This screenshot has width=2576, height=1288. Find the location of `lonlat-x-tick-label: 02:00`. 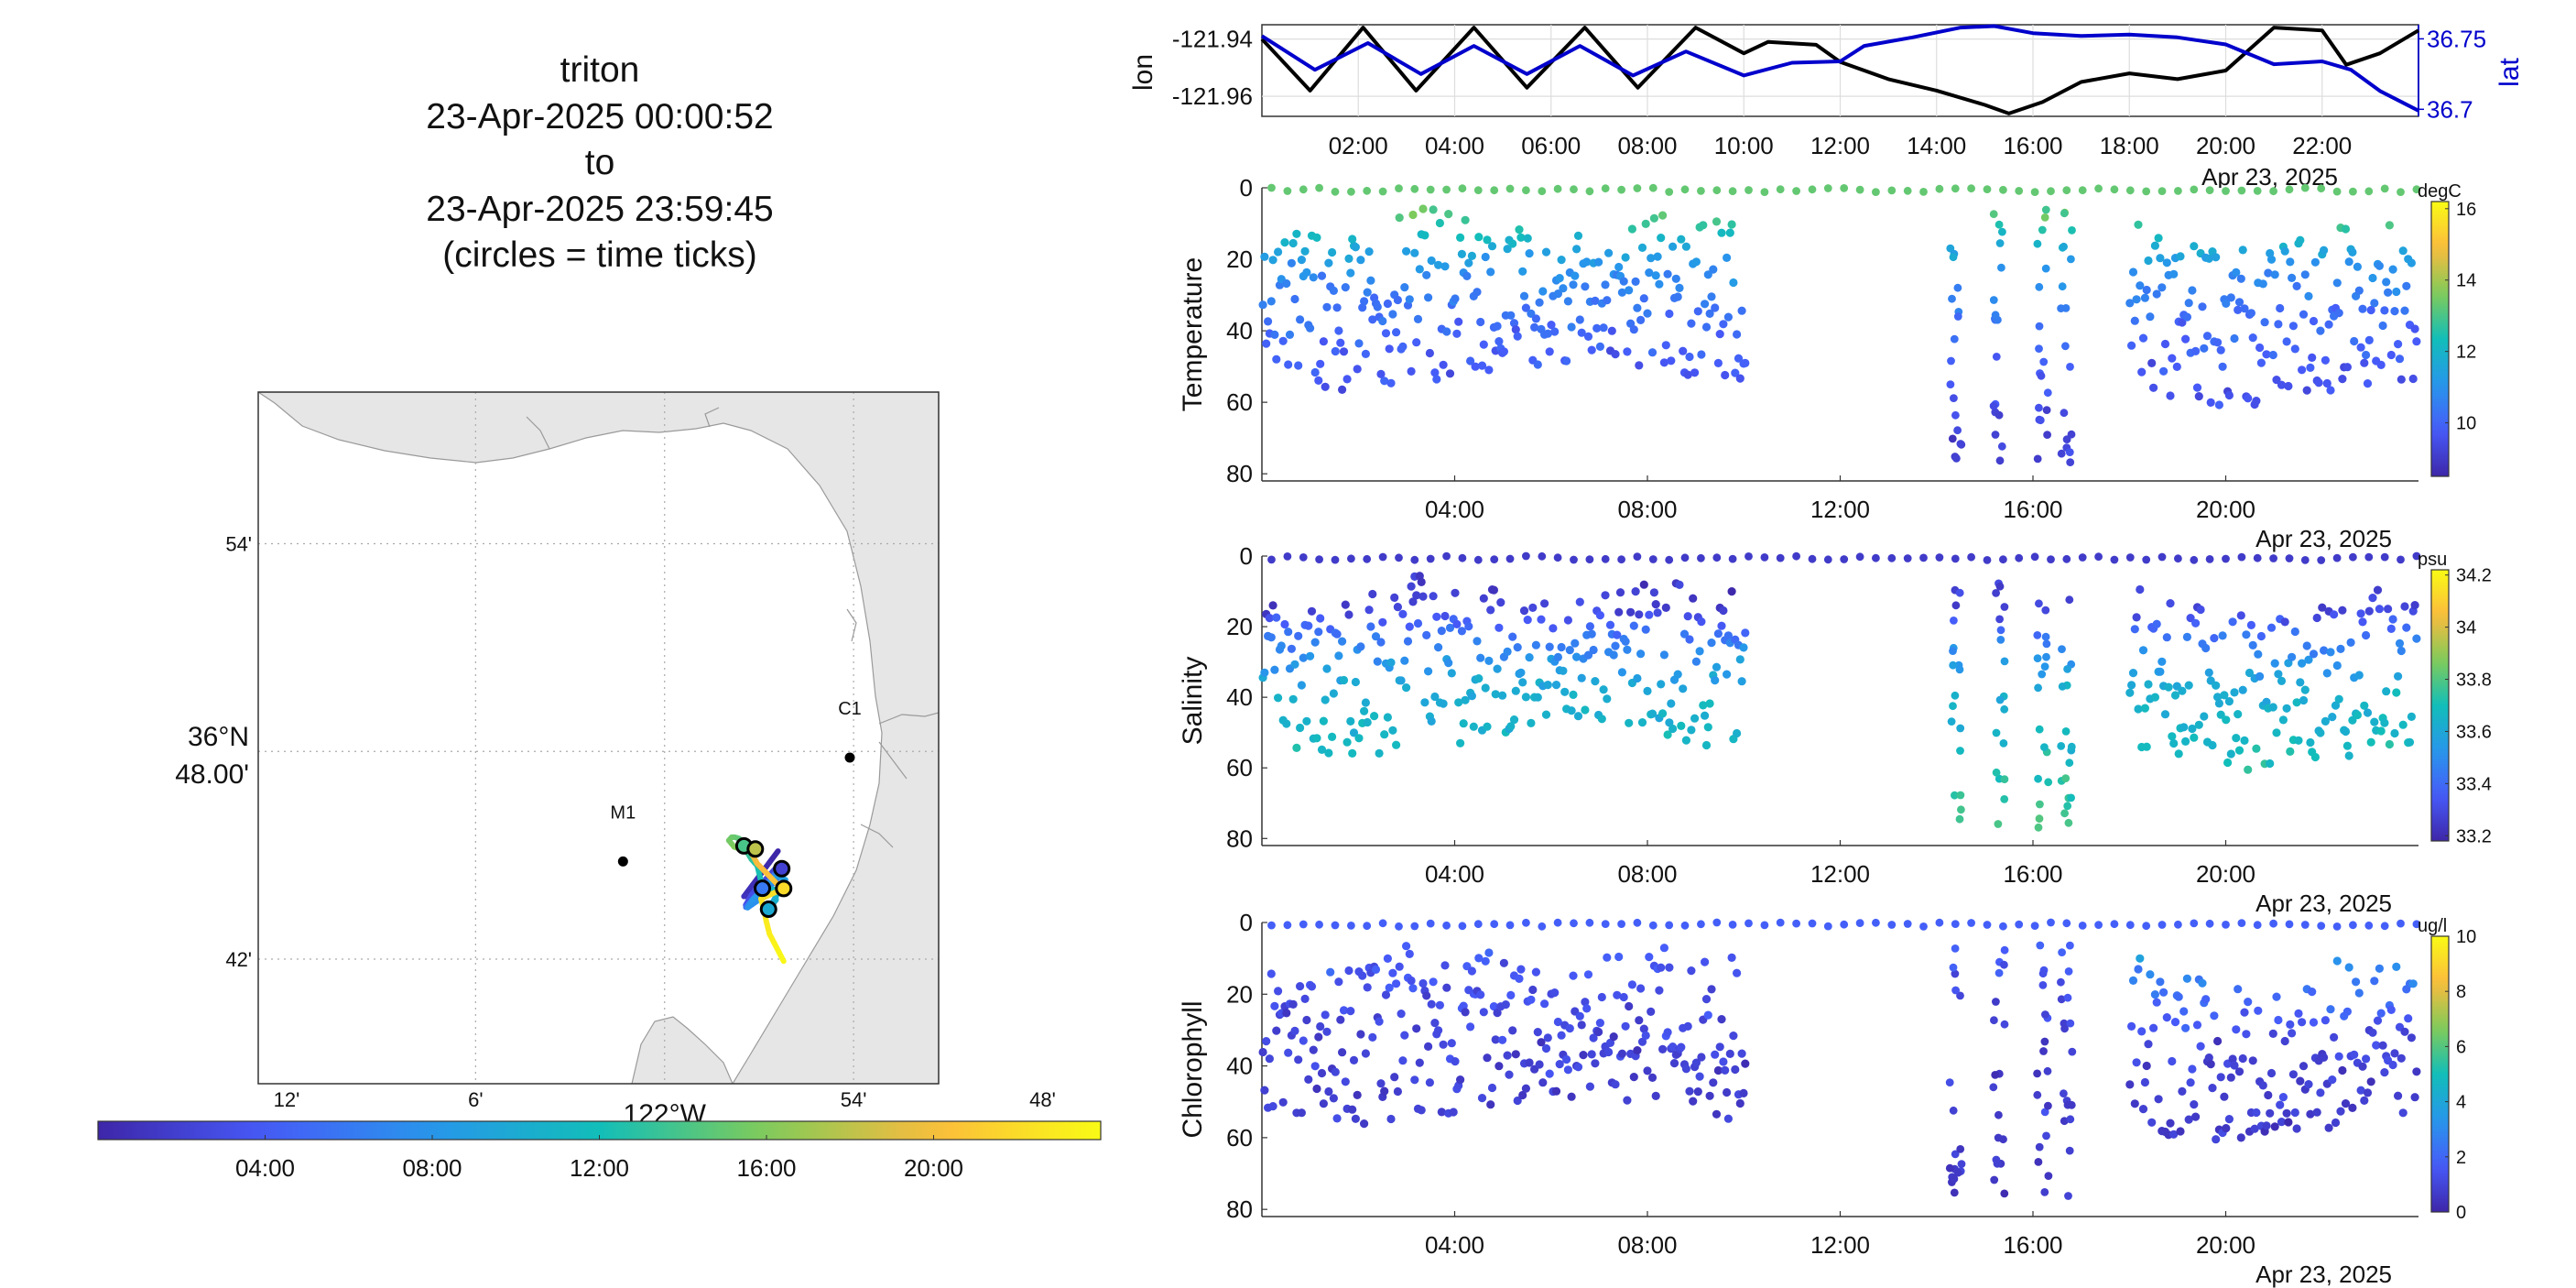

lonlat-x-tick-label: 02:00 is located at coordinates (1358, 146).